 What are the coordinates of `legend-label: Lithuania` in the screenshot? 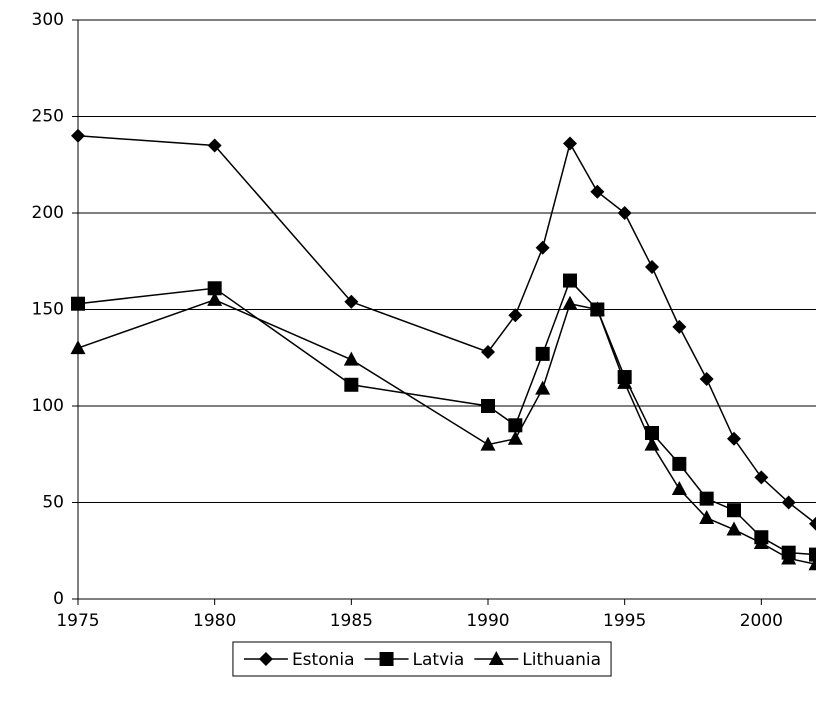 It's located at (561, 660).